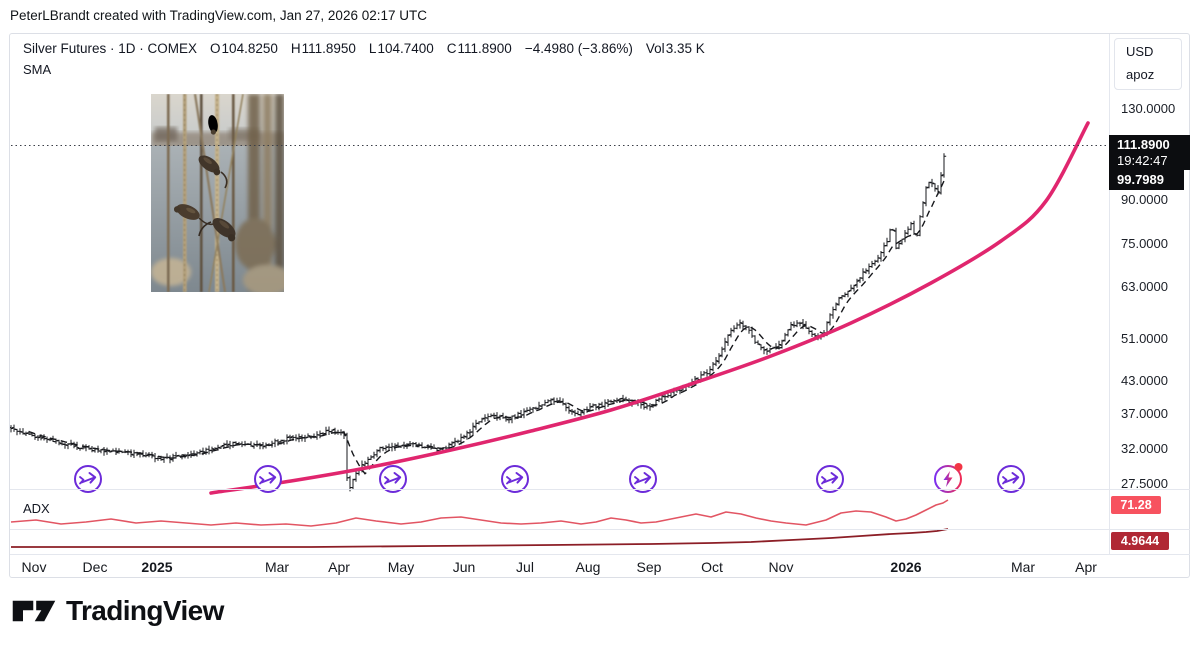 The image size is (1199, 650). I want to click on price-tick-label: 27.5000, so click(1144, 483).